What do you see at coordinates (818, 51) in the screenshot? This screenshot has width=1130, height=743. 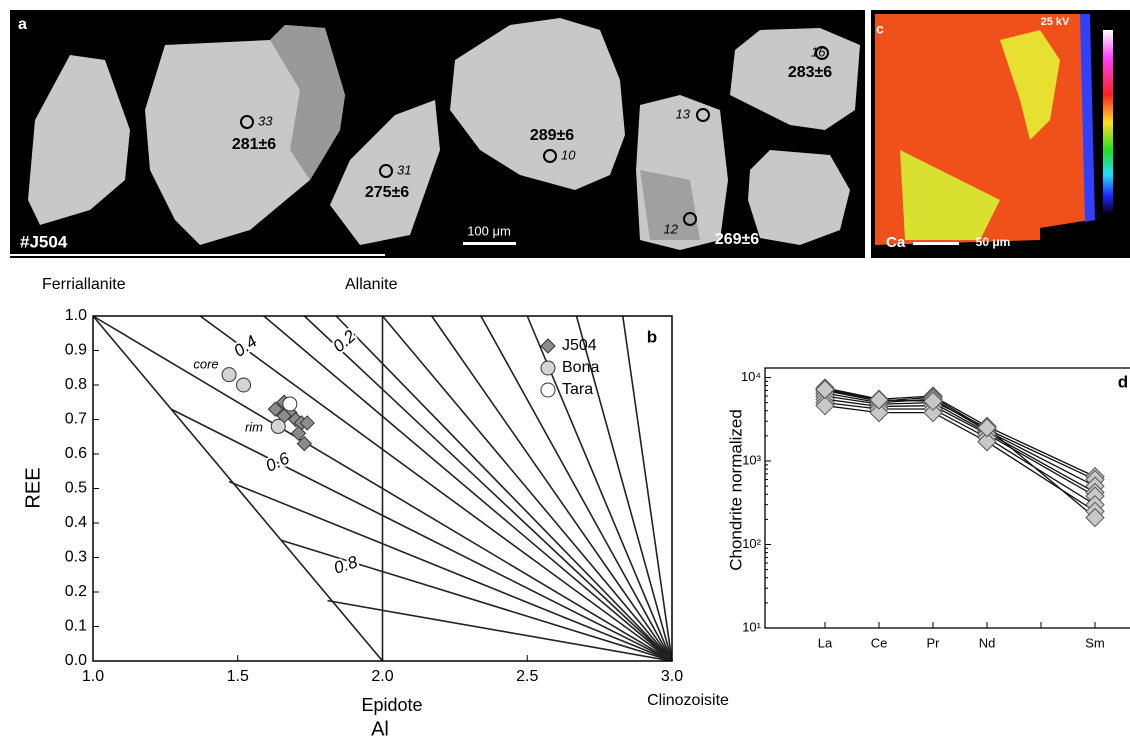 I see `spot-number: 16` at bounding box center [818, 51].